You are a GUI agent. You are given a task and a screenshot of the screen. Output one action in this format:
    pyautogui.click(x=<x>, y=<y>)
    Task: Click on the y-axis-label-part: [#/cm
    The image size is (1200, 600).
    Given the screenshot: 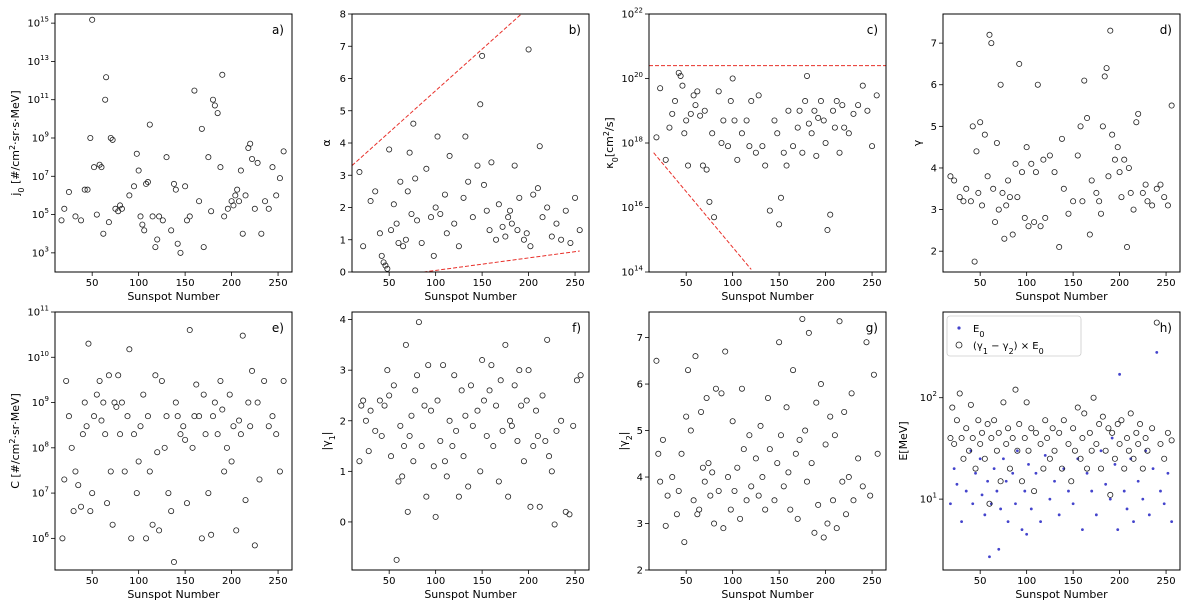 What is the action you would take?
    pyautogui.click(x=15, y=168)
    